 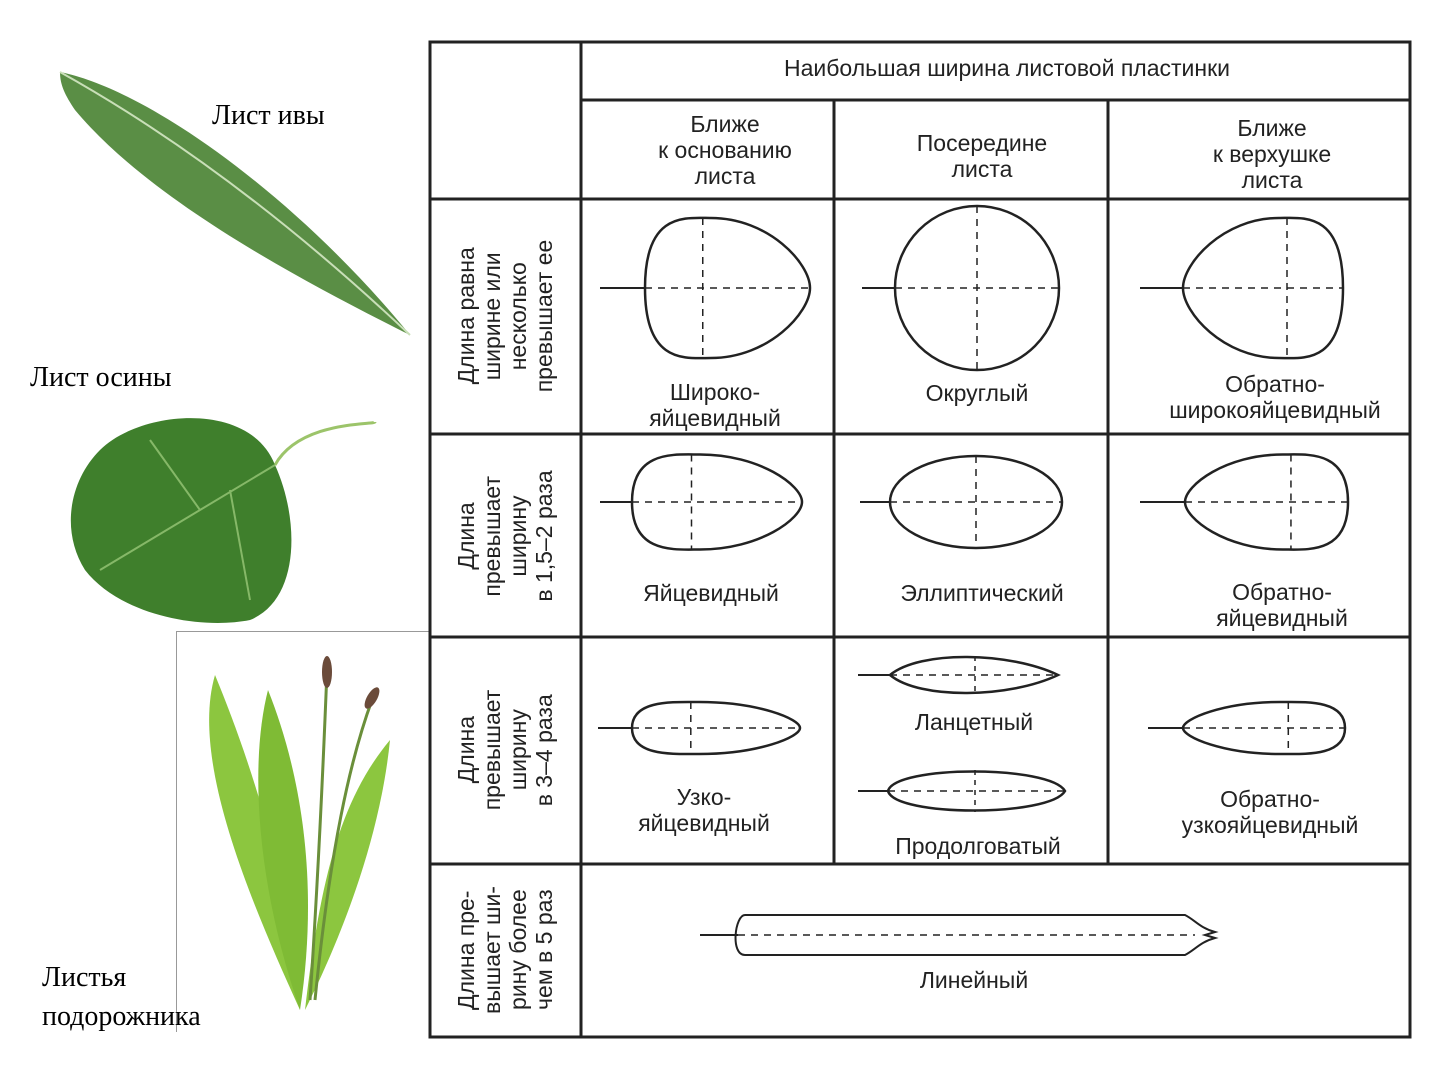 I want to click on shape-name: Ланцетный, so click(x=974, y=722).